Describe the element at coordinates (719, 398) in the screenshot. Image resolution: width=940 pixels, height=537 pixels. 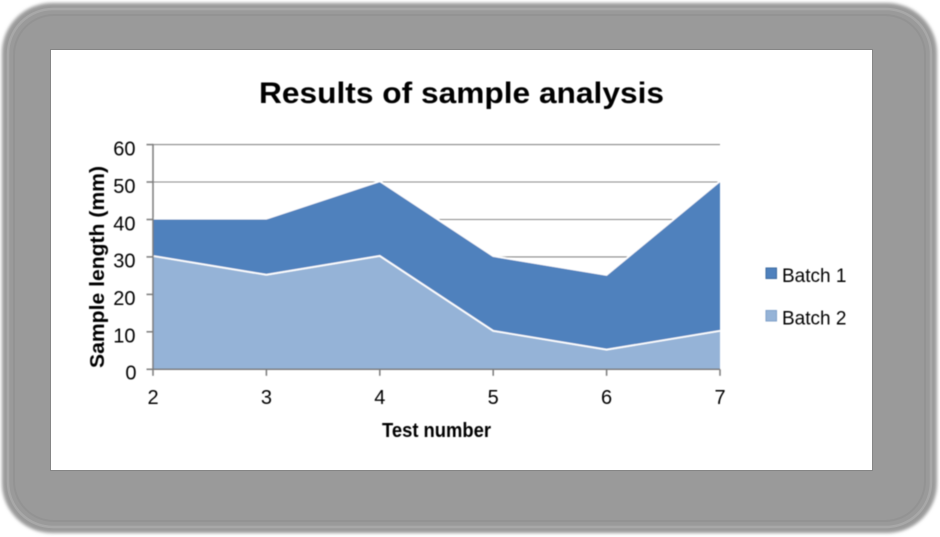
I see `svg-text: 7` at that location.